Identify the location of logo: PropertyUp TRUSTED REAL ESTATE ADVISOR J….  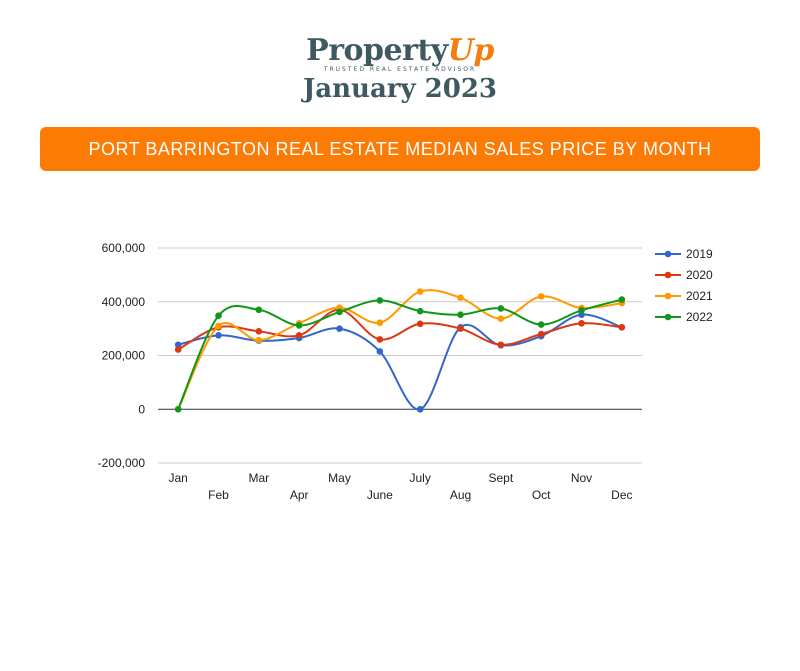
(400, 69).